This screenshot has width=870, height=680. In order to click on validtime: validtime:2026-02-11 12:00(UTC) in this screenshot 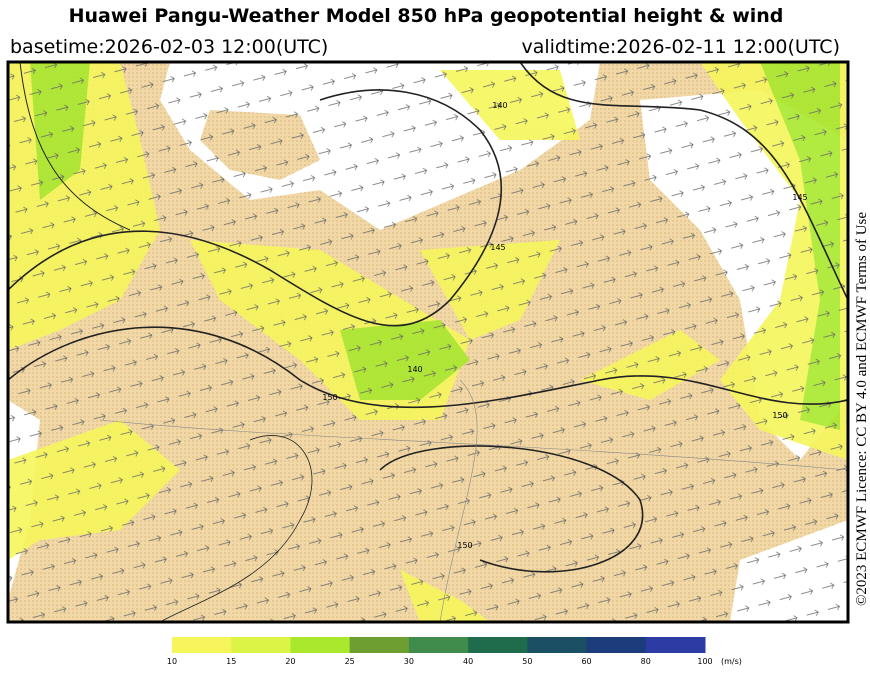, I will do `click(680, 47)`.